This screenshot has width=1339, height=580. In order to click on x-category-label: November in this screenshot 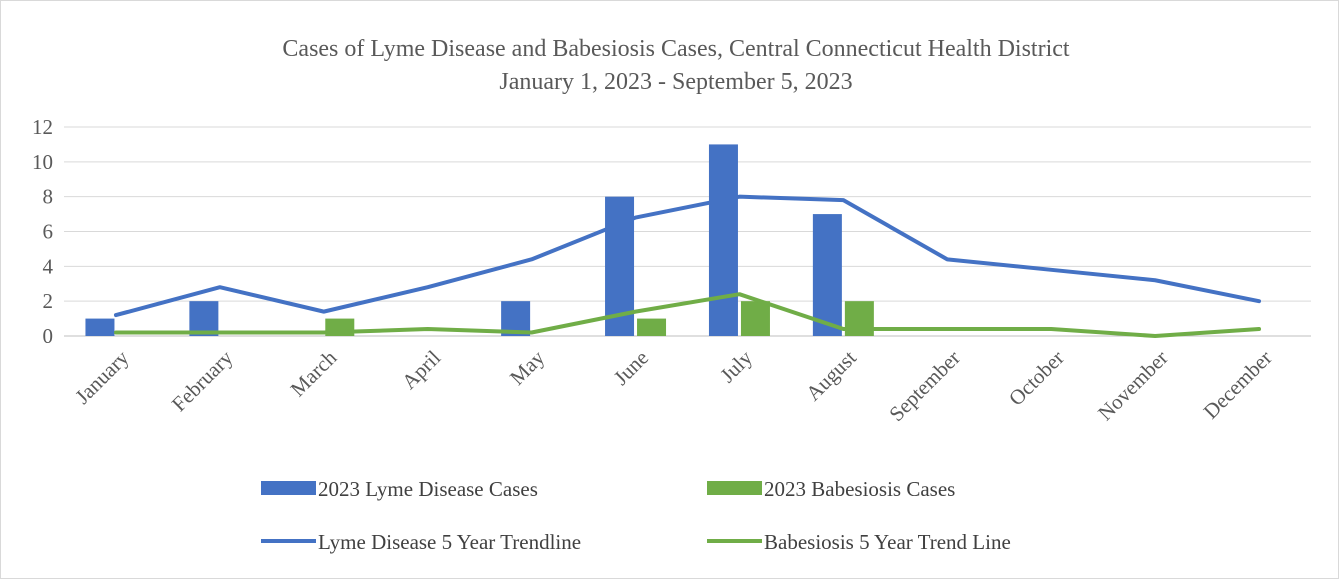, I will do `click(1133, 386)`.